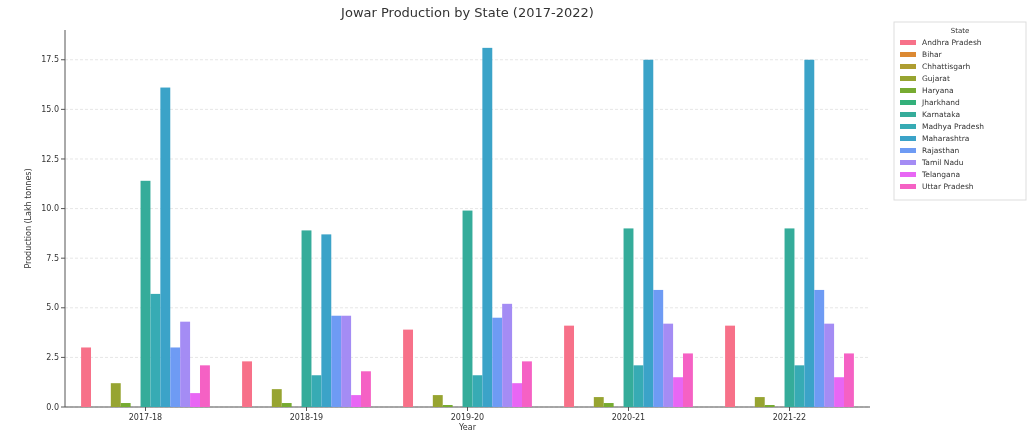 This screenshot has width=1035, height=435. Describe the element at coordinates (467, 12) in the screenshot. I see `chart-title: Jowar Production by State (2017-2022)` at that location.